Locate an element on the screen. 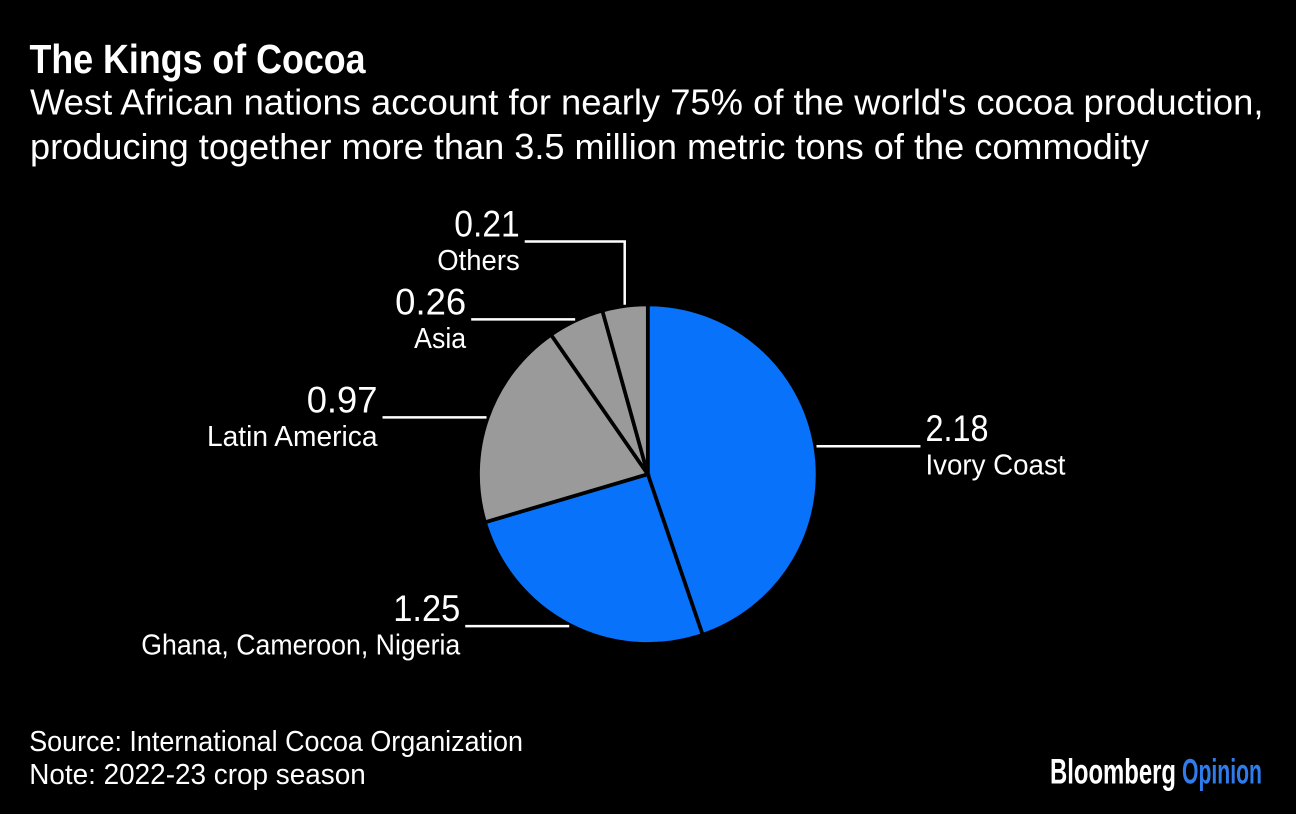  slice-name-ivory-coast: Ivory Coast is located at coordinates (995, 466).